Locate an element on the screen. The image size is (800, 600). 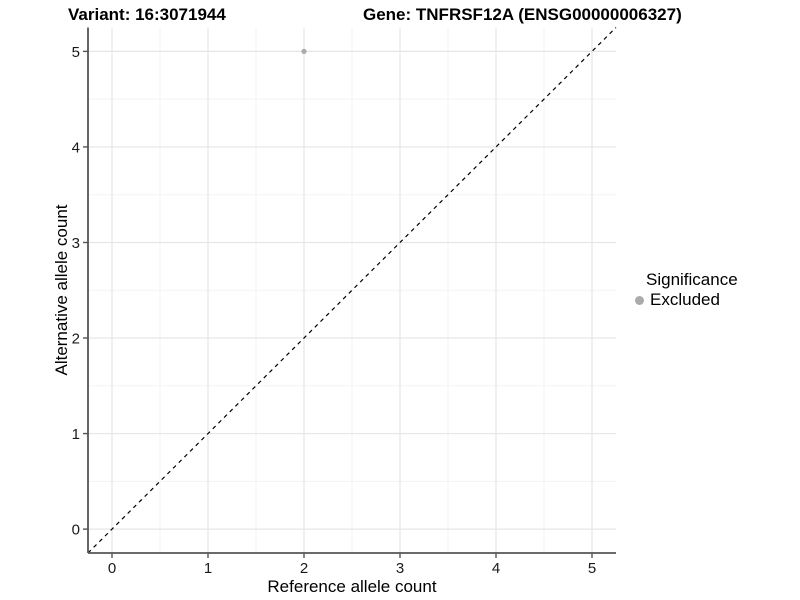
x-tick-label: 2 is located at coordinates (304, 568).